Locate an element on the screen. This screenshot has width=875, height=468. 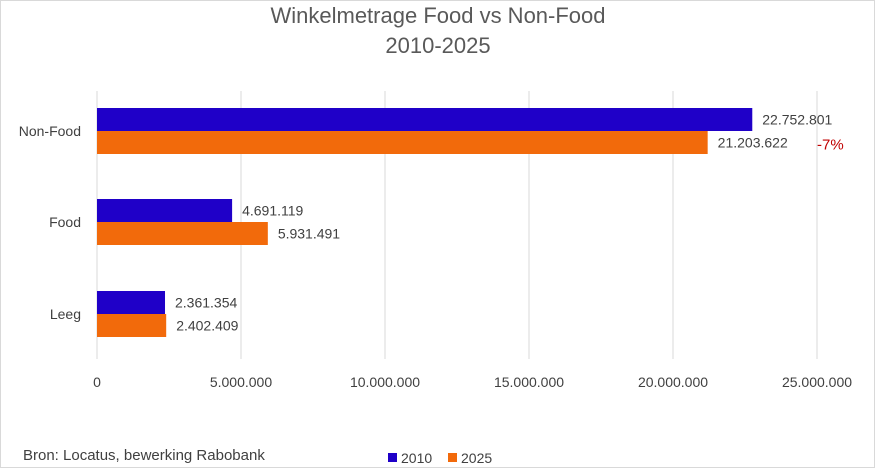
data-label: 21.203.622 is located at coordinates (753, 143).